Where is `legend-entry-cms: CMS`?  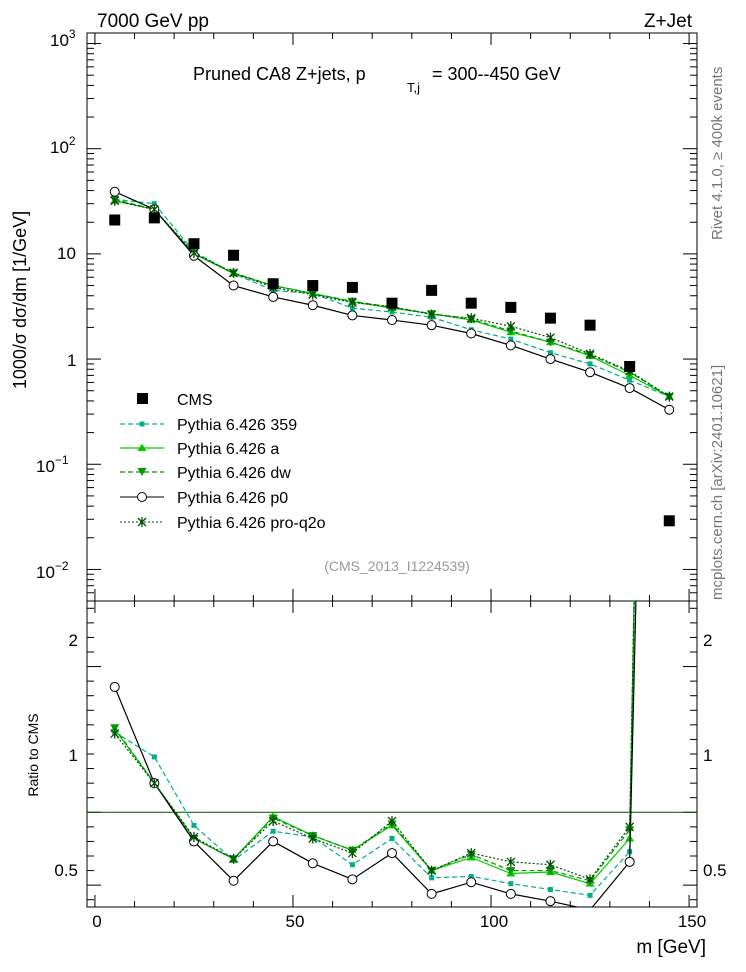
legend-entry-cms: CMS is located at coordinates (175, 400).